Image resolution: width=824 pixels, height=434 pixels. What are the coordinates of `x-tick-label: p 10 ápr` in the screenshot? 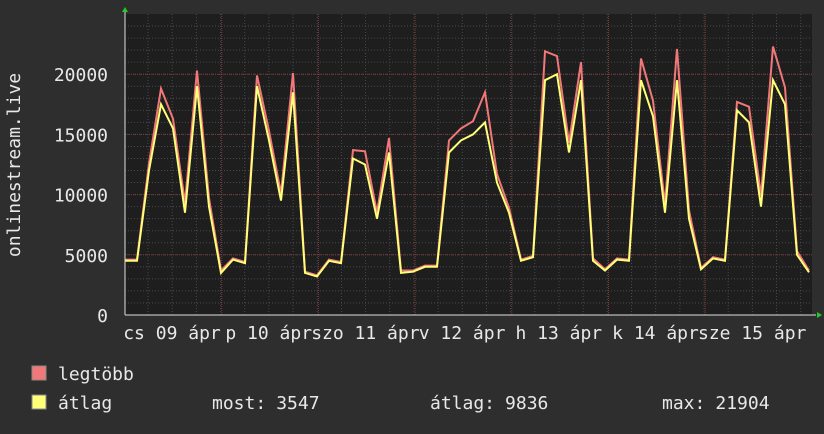 It's located at (268, 333).